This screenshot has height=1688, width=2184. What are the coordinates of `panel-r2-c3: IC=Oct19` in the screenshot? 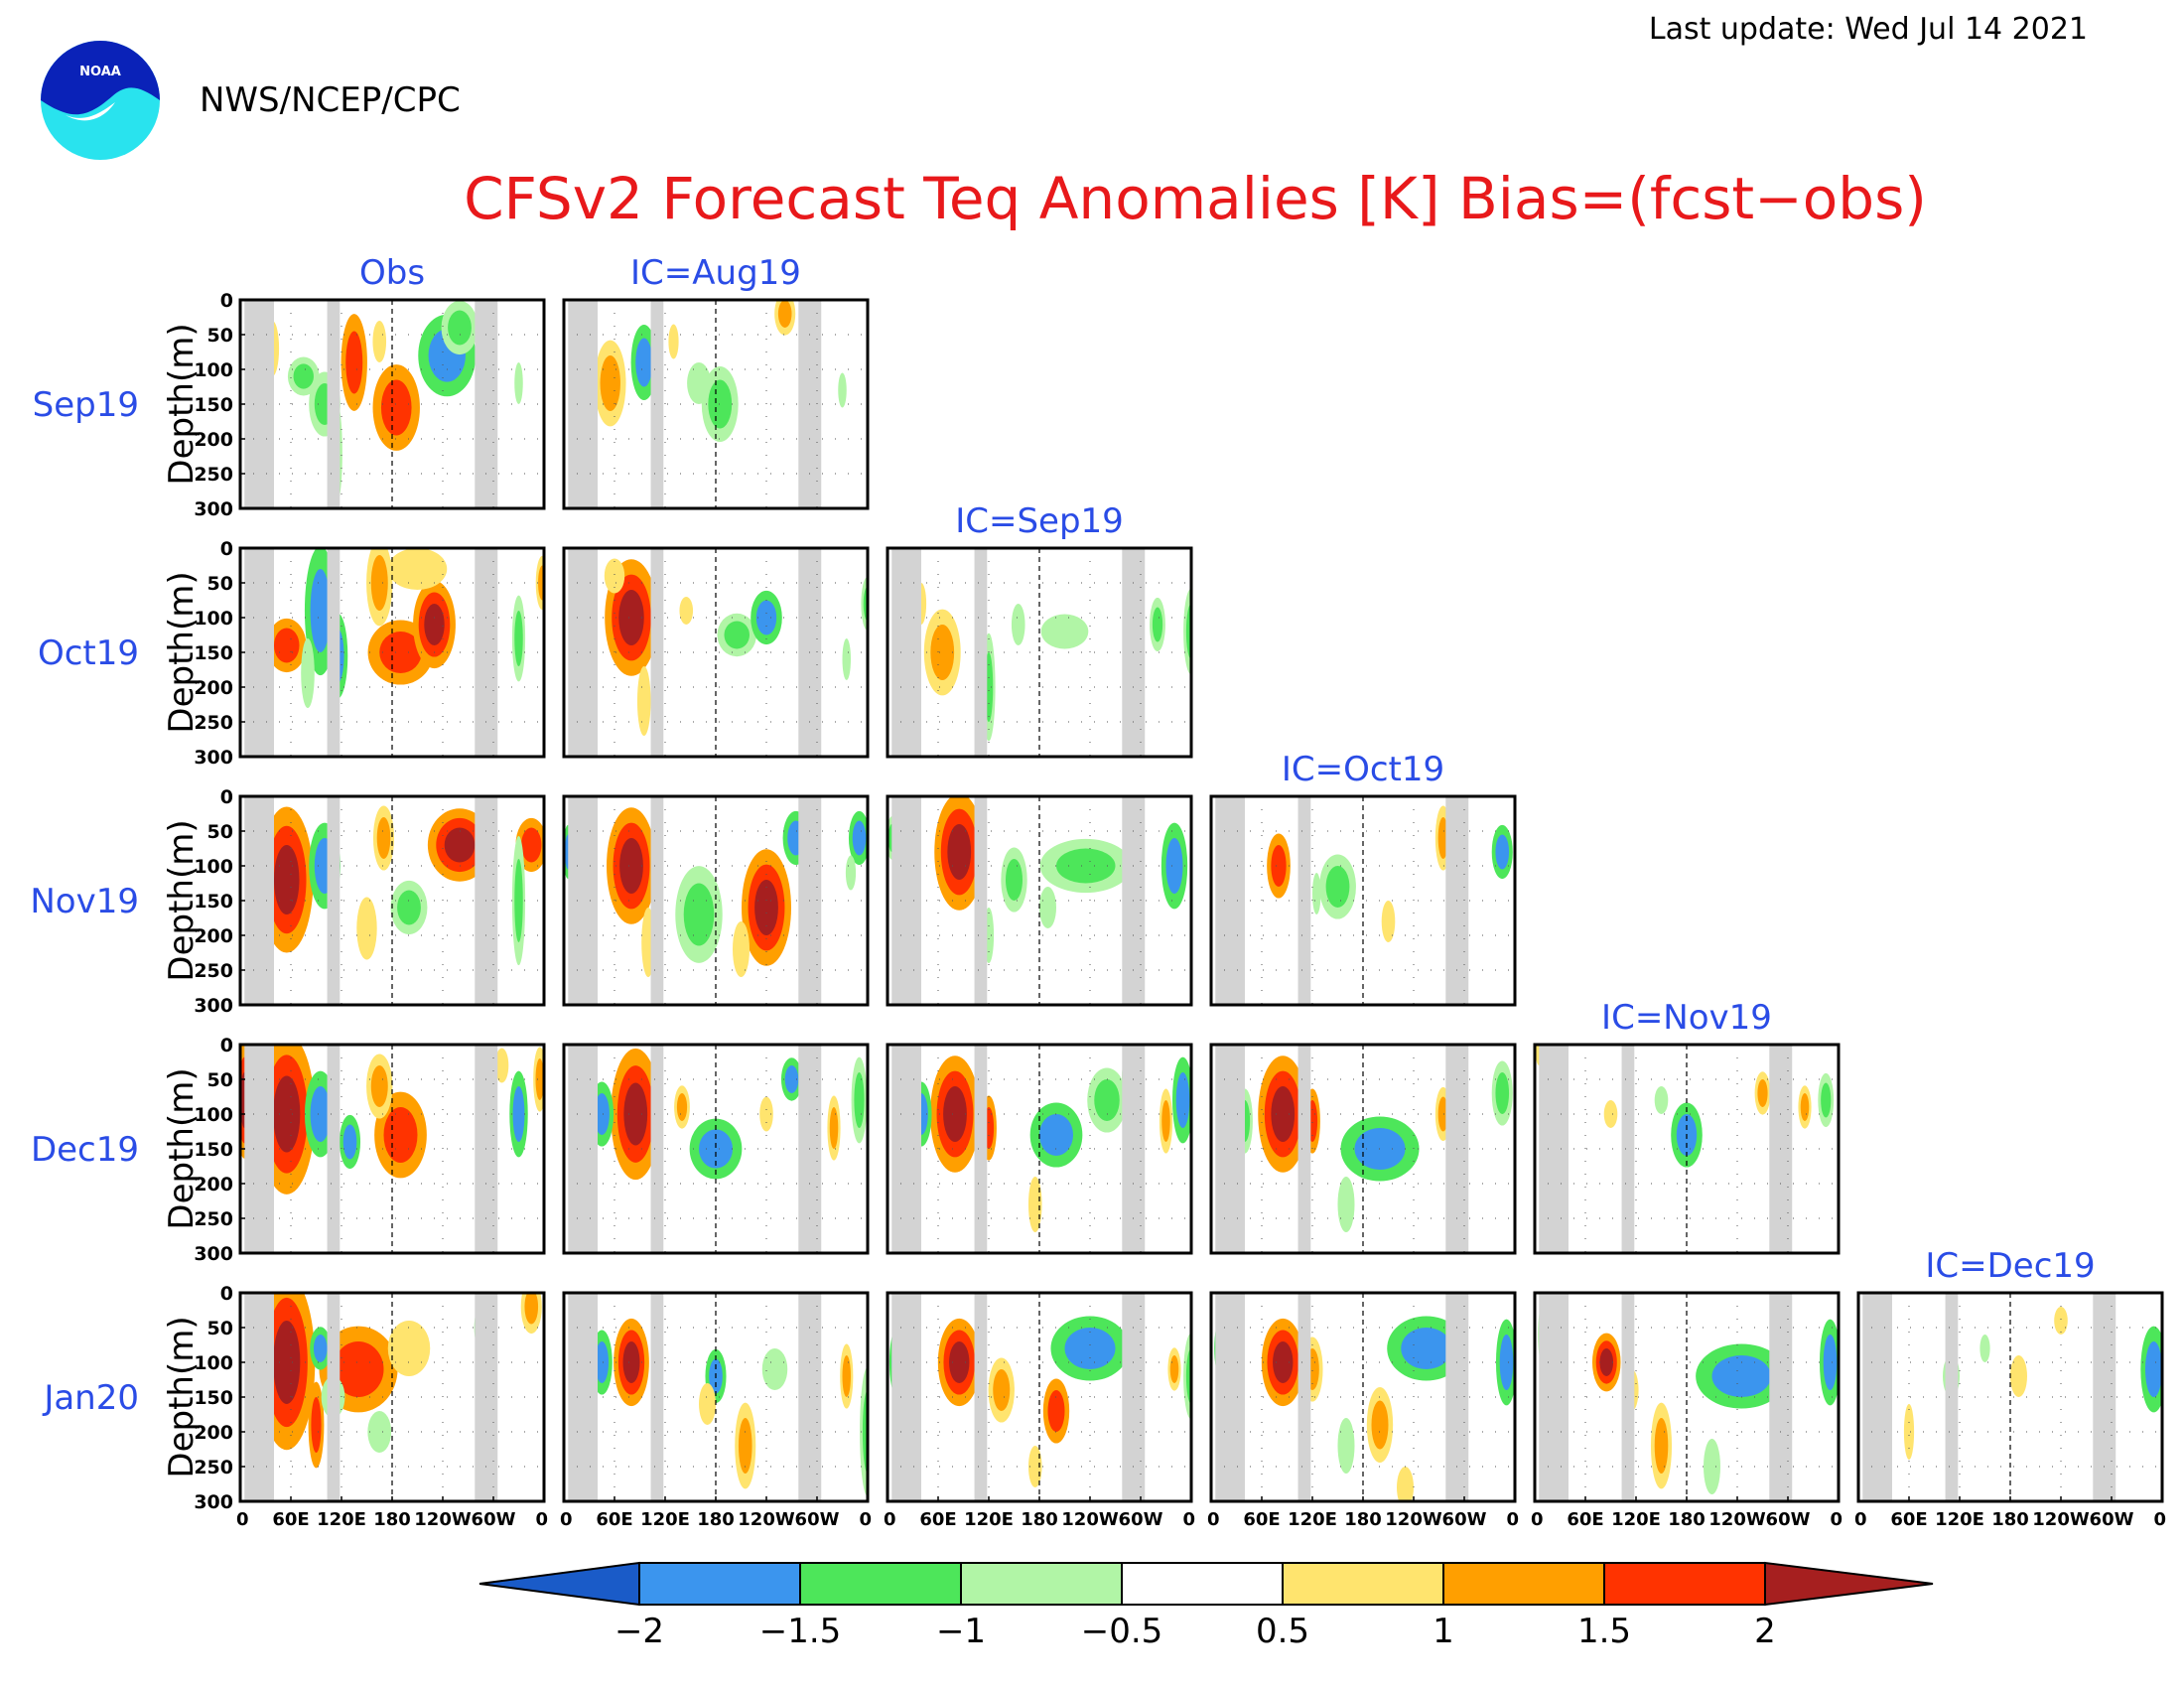 It's located at (1363, 878).